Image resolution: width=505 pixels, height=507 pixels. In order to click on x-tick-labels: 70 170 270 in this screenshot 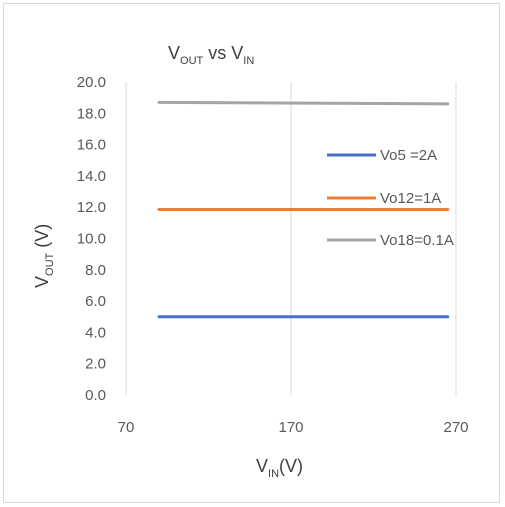, I will do `click(293, 427)`.